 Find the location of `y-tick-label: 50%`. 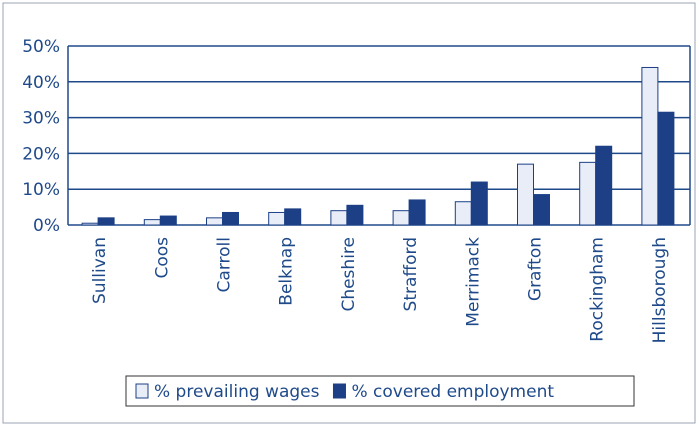

y-tick-label: 50% is located at coordinates (41, 47).